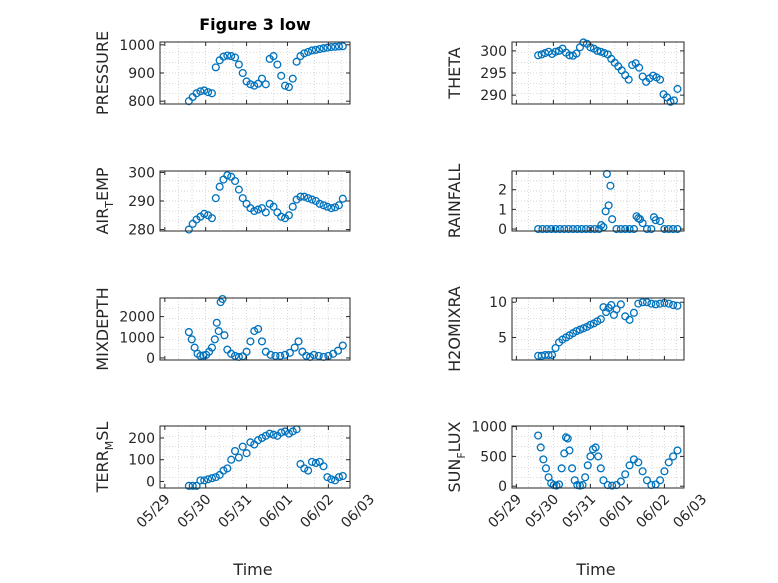  Describe the element at coordinates (222, 202) in the screenshot. I see `subplot-air-temp: 280 290 300 AIRTEMP` at that location.